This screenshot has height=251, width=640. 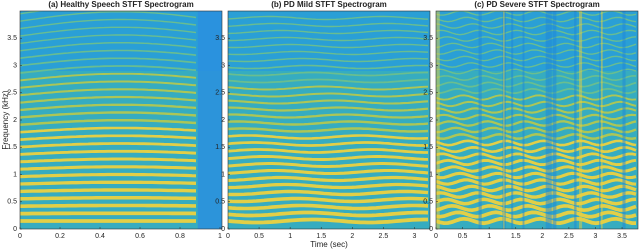 What do you see at coordinates (5, 119) in the screenshot?
I see `y-axis-label: Frequency (kHz)` at bounding box center [5, 119].